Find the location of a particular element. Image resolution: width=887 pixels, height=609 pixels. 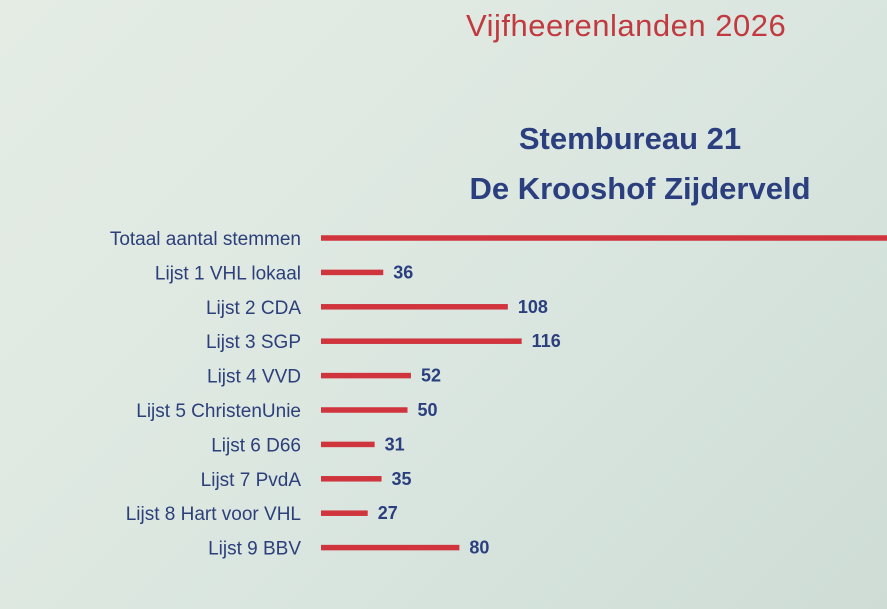

value-label: 108 is located at coordinates (533, 307).